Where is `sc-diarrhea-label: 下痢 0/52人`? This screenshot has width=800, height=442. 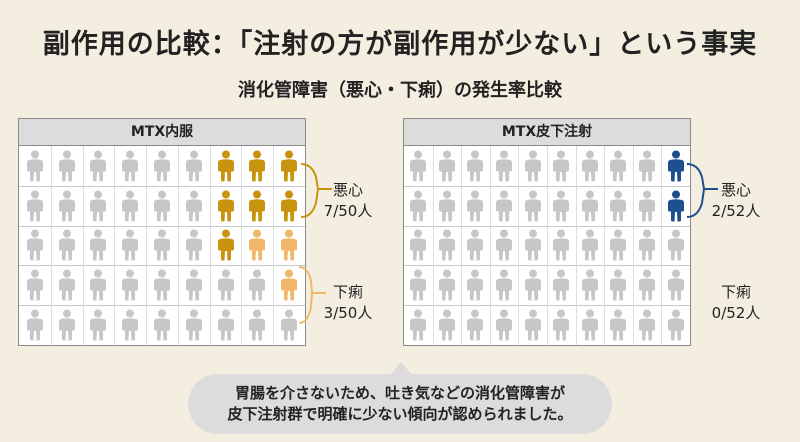
sc-diarrhea-label: 下痢 0/52人 is located at coordinates (736, 303).